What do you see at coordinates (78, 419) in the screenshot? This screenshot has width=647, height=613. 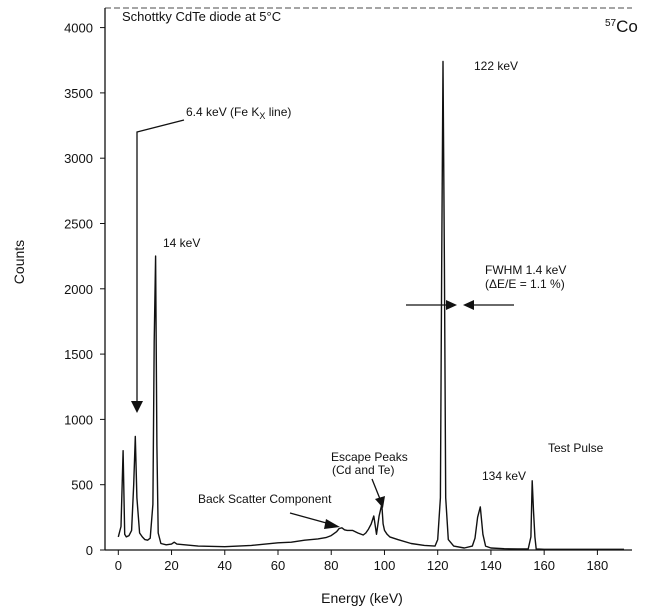 I see `y-tick-label: 1000` at bounding box center [78, 419].